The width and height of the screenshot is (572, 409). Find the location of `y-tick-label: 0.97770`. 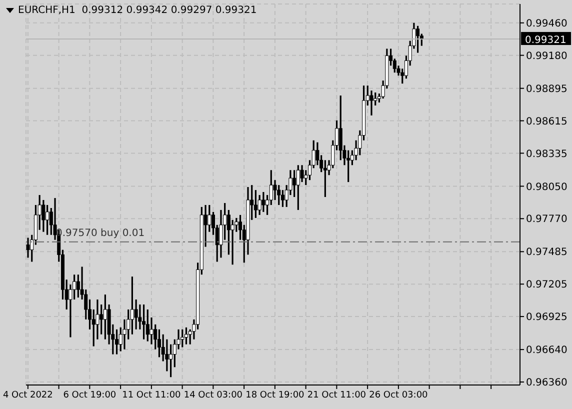

y-tick-label: 0.97770 is located at coordinates (547, 220).